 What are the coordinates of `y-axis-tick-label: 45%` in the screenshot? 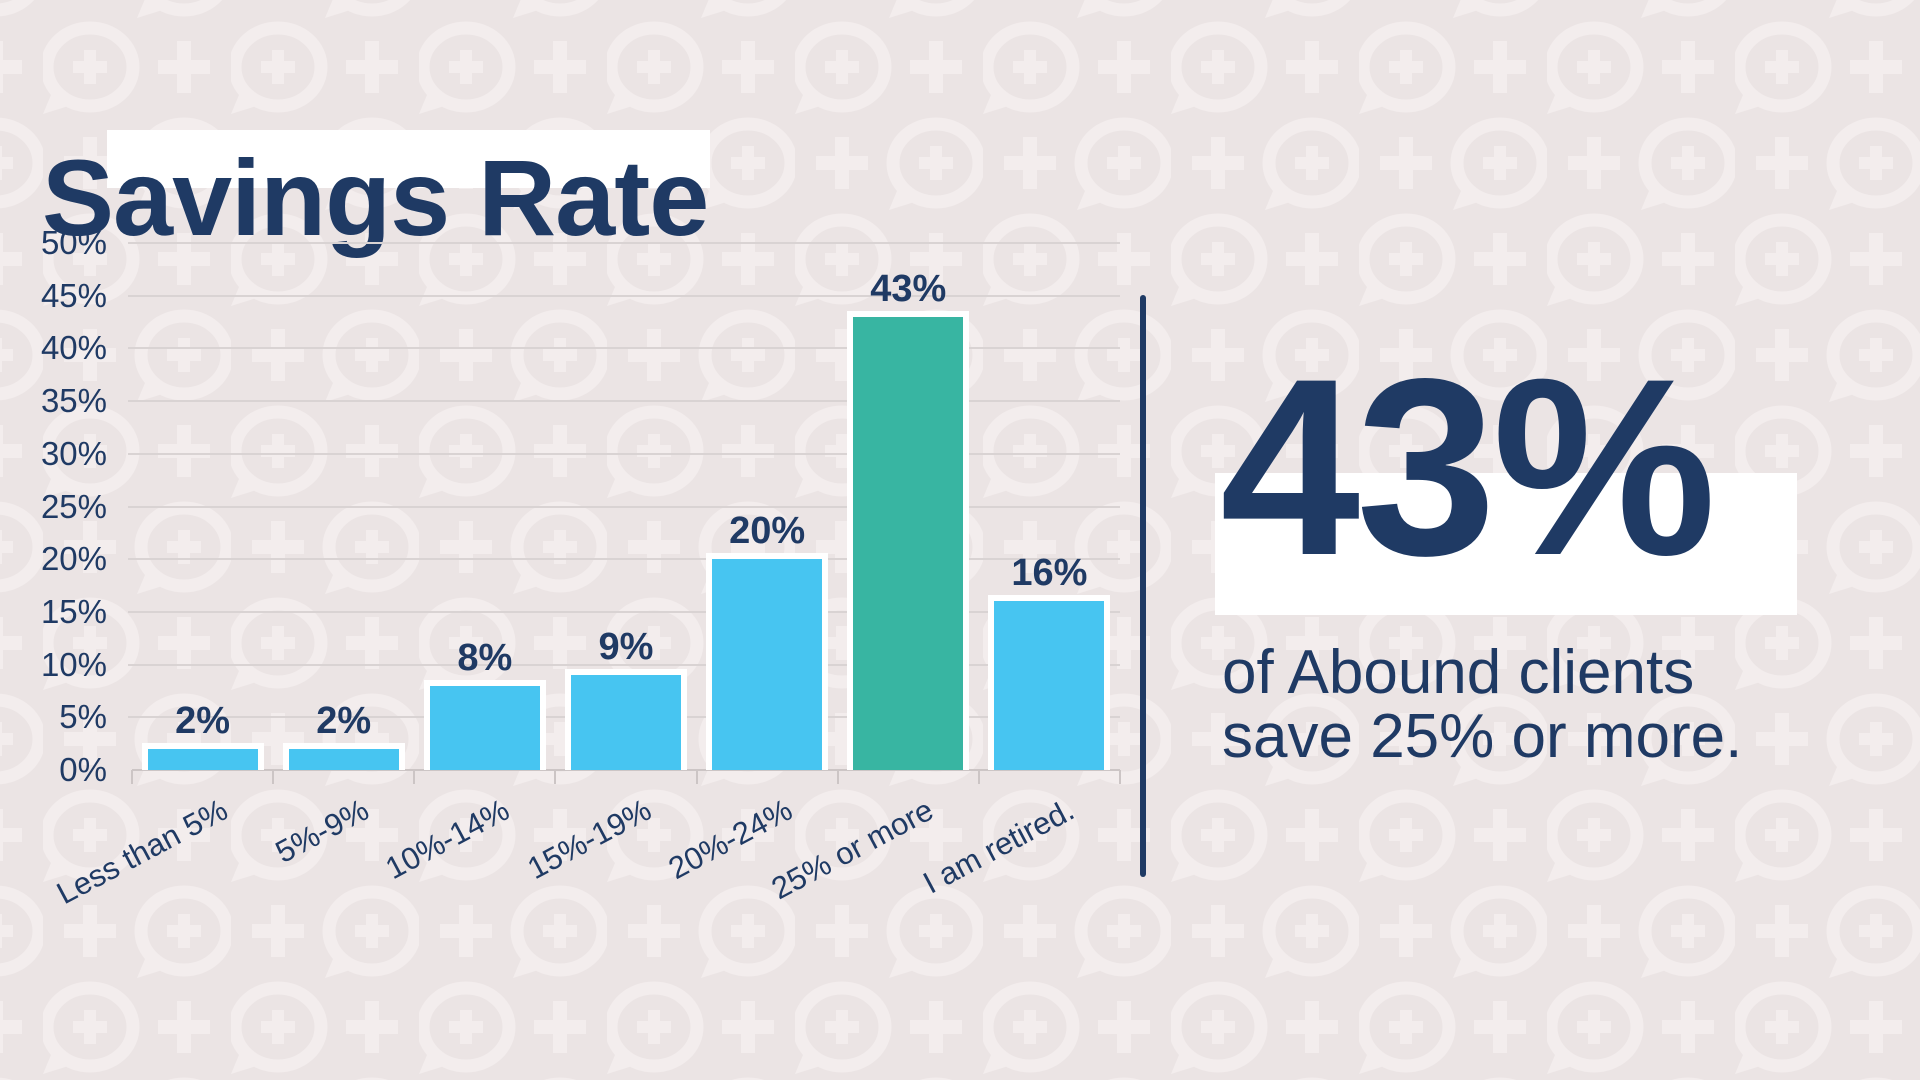 It's located at (73, 295).